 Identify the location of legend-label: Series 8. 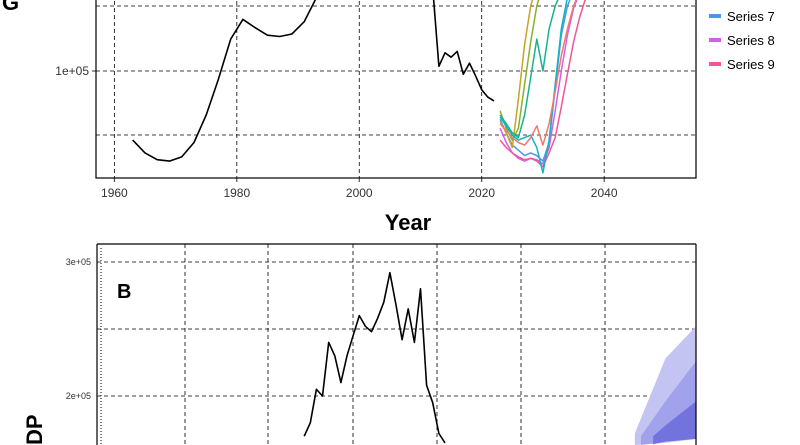
(751, 40).